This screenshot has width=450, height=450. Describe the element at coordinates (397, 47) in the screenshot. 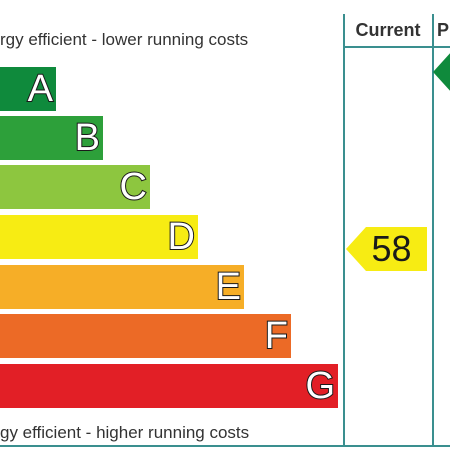

I see `header-divider` at that location.